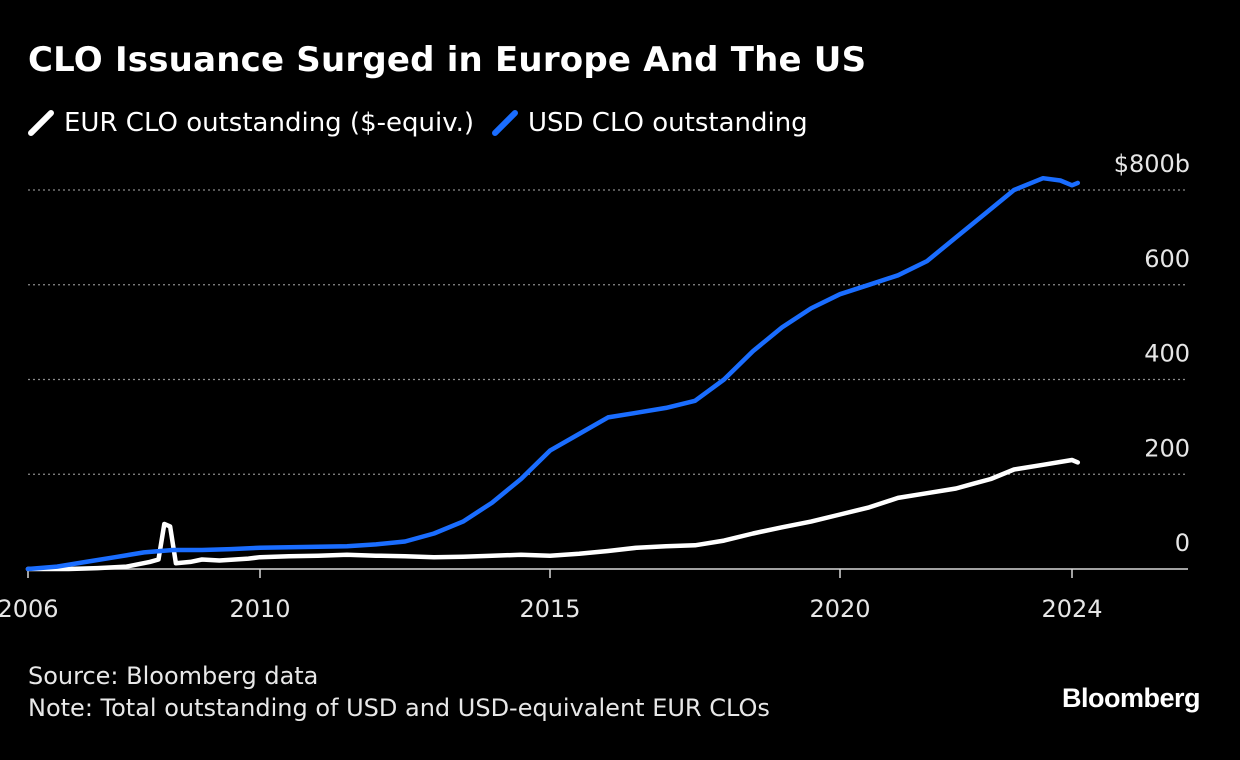 Image resolution: width=1240 pixels, height=760 pixels. I want to click on y-tick-label-200: 200, so click(1167, 448).